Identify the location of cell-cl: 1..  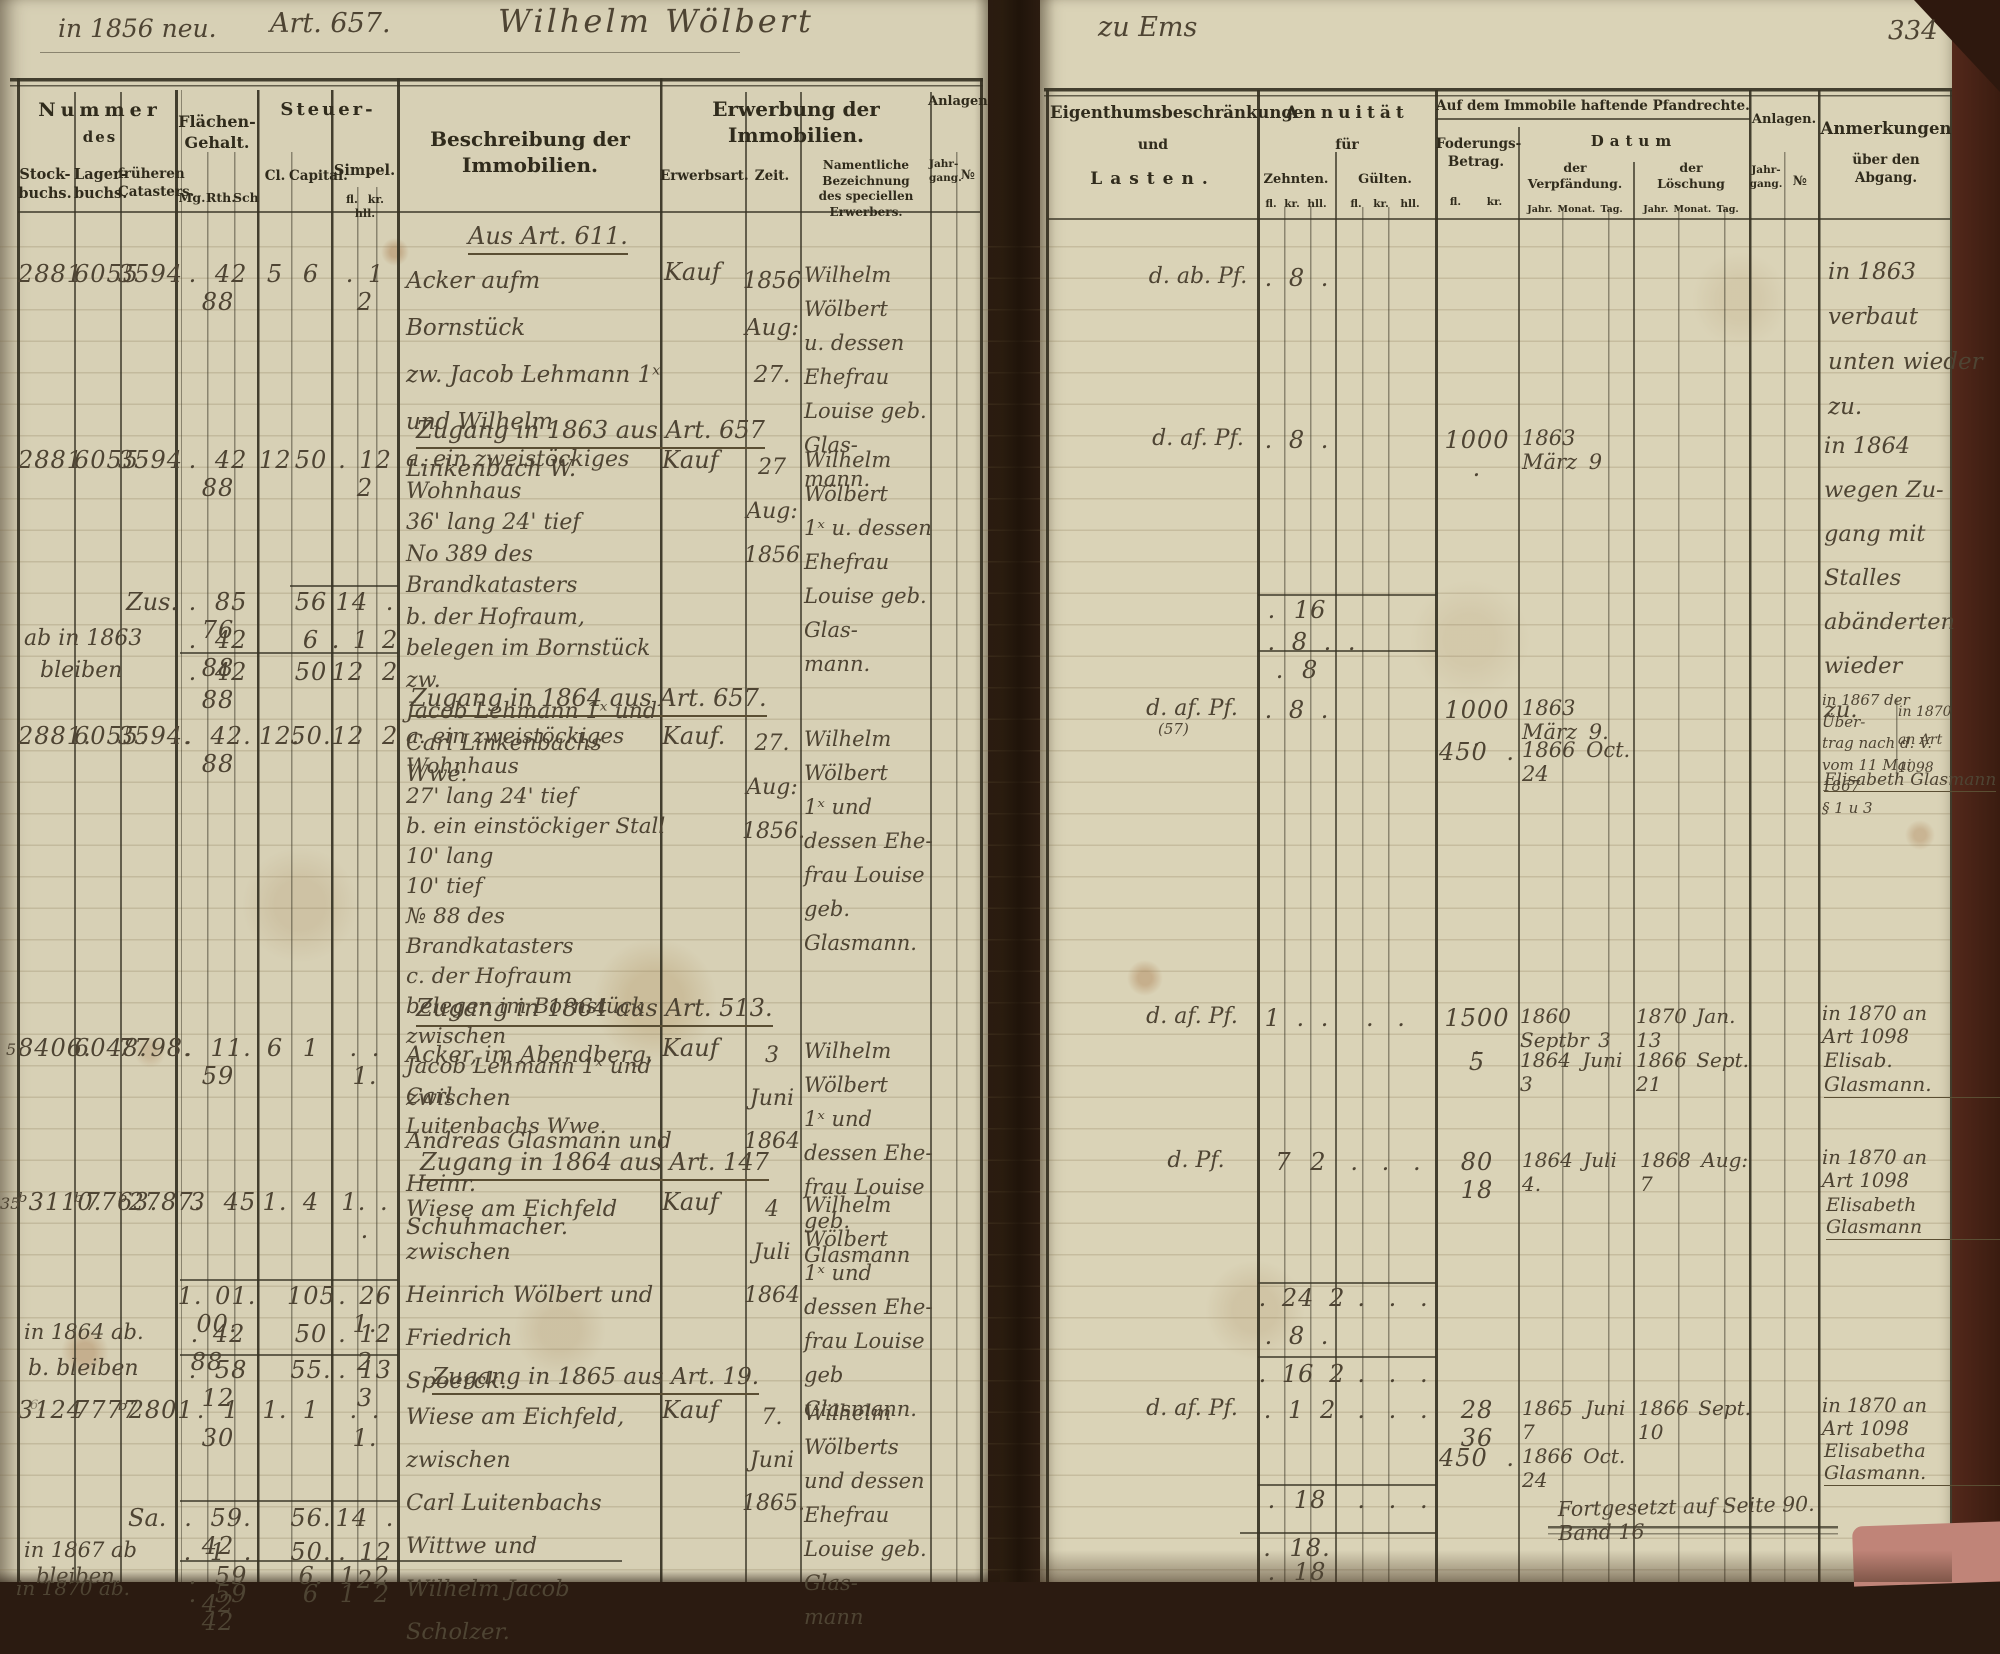
(275, 1202).